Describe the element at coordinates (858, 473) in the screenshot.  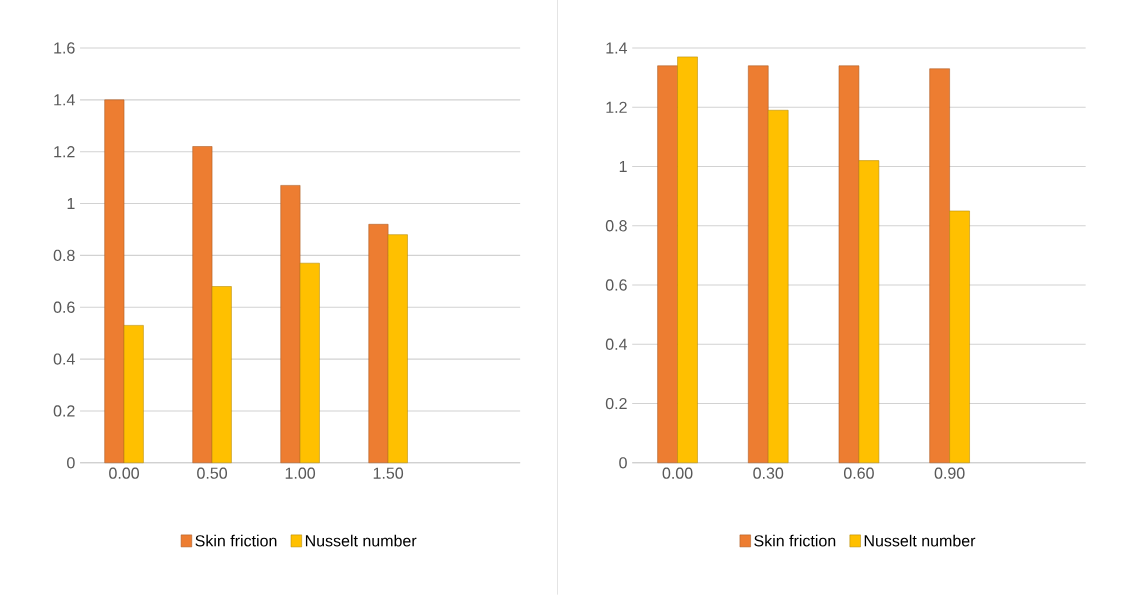
I see `x-tick-label: 0.60` at that location.